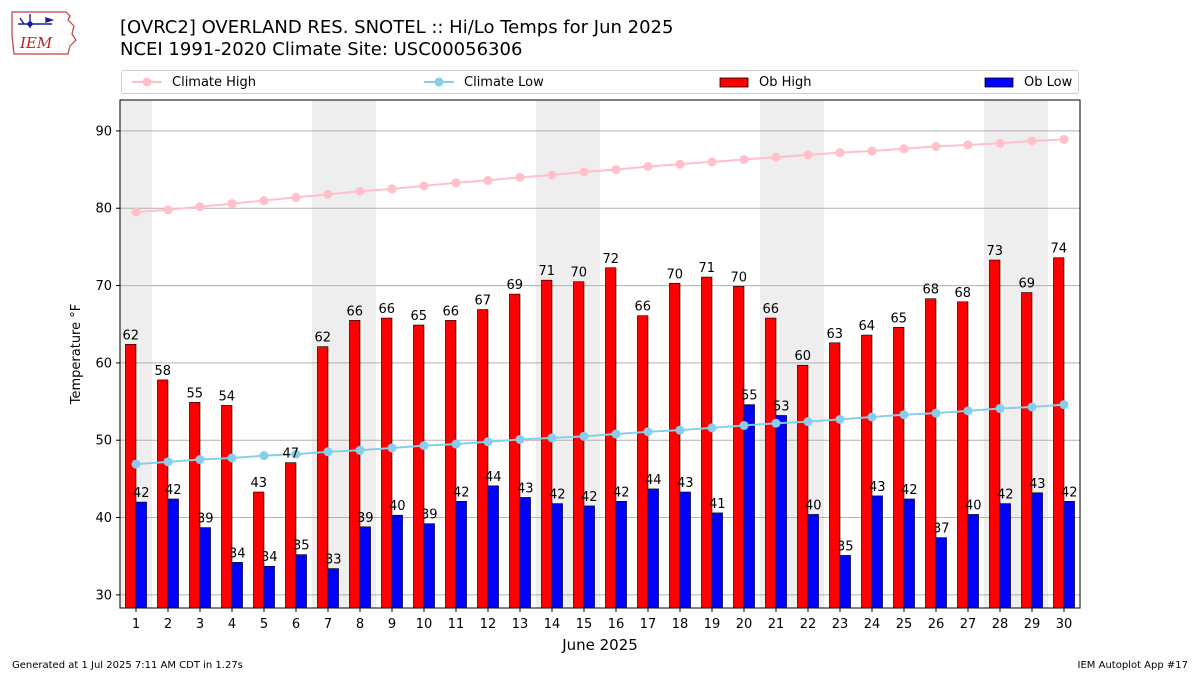 Image resolution: width=1200 pixels, height=675 pixels. What do you see at coordinates (504, 82) in the screenshot?
I see `legend-label-climate-low: Climate Low` at bounding box center [504, 82].